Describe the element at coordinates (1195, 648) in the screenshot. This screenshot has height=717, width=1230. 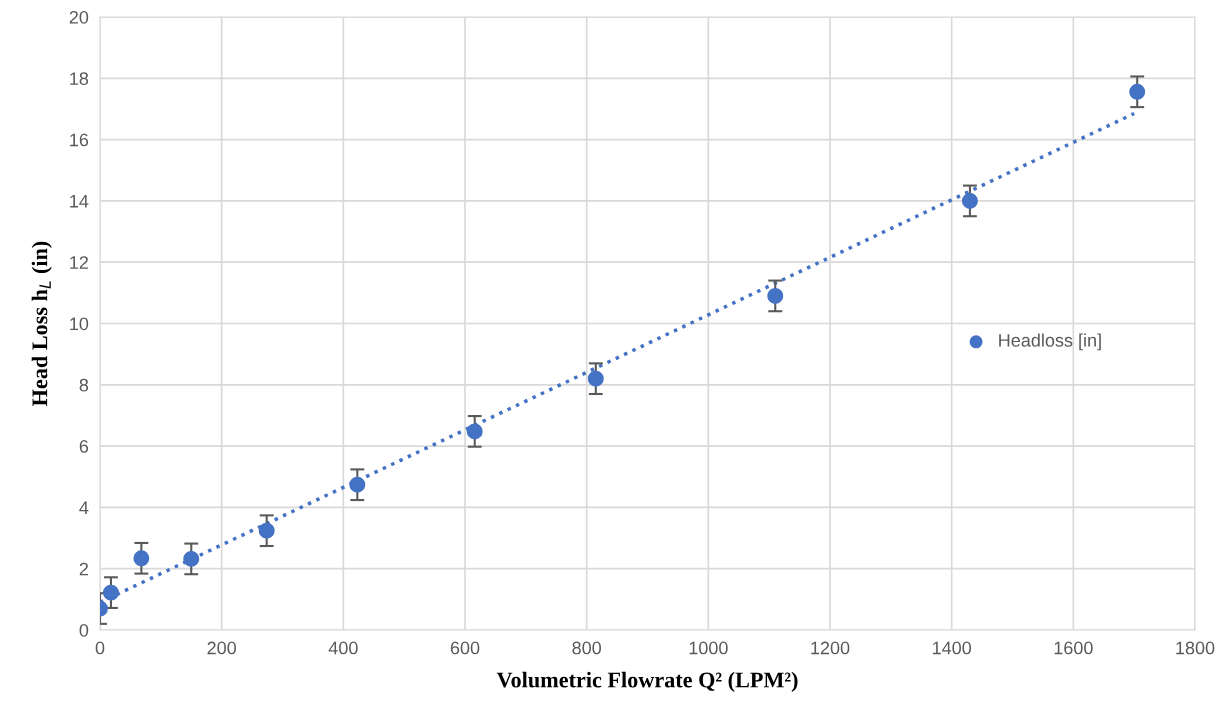
I see `x-tick-label: 1800` at that location.